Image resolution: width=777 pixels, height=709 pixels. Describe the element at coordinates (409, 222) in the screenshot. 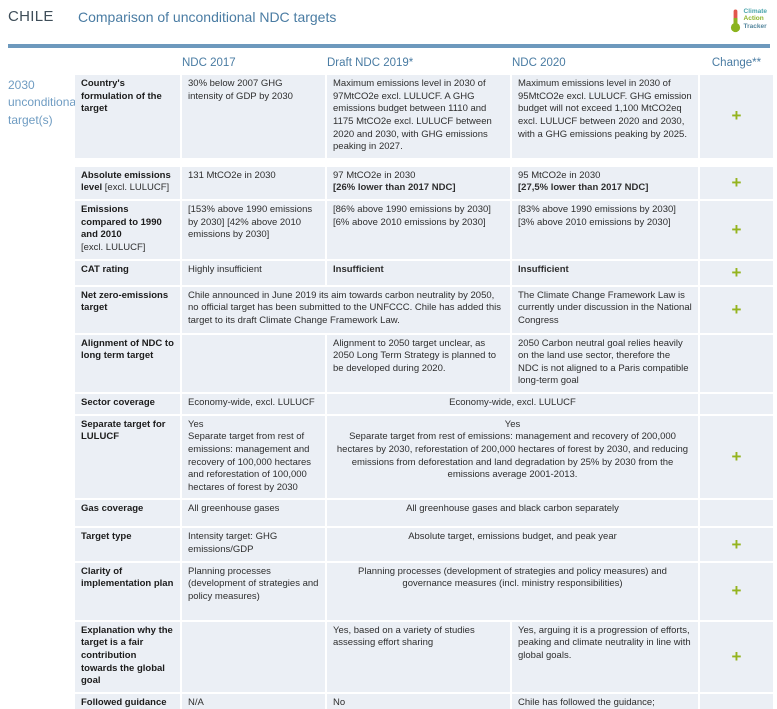

I see `cell-text: [6% above 2010 emissions by 2030]` at that location.